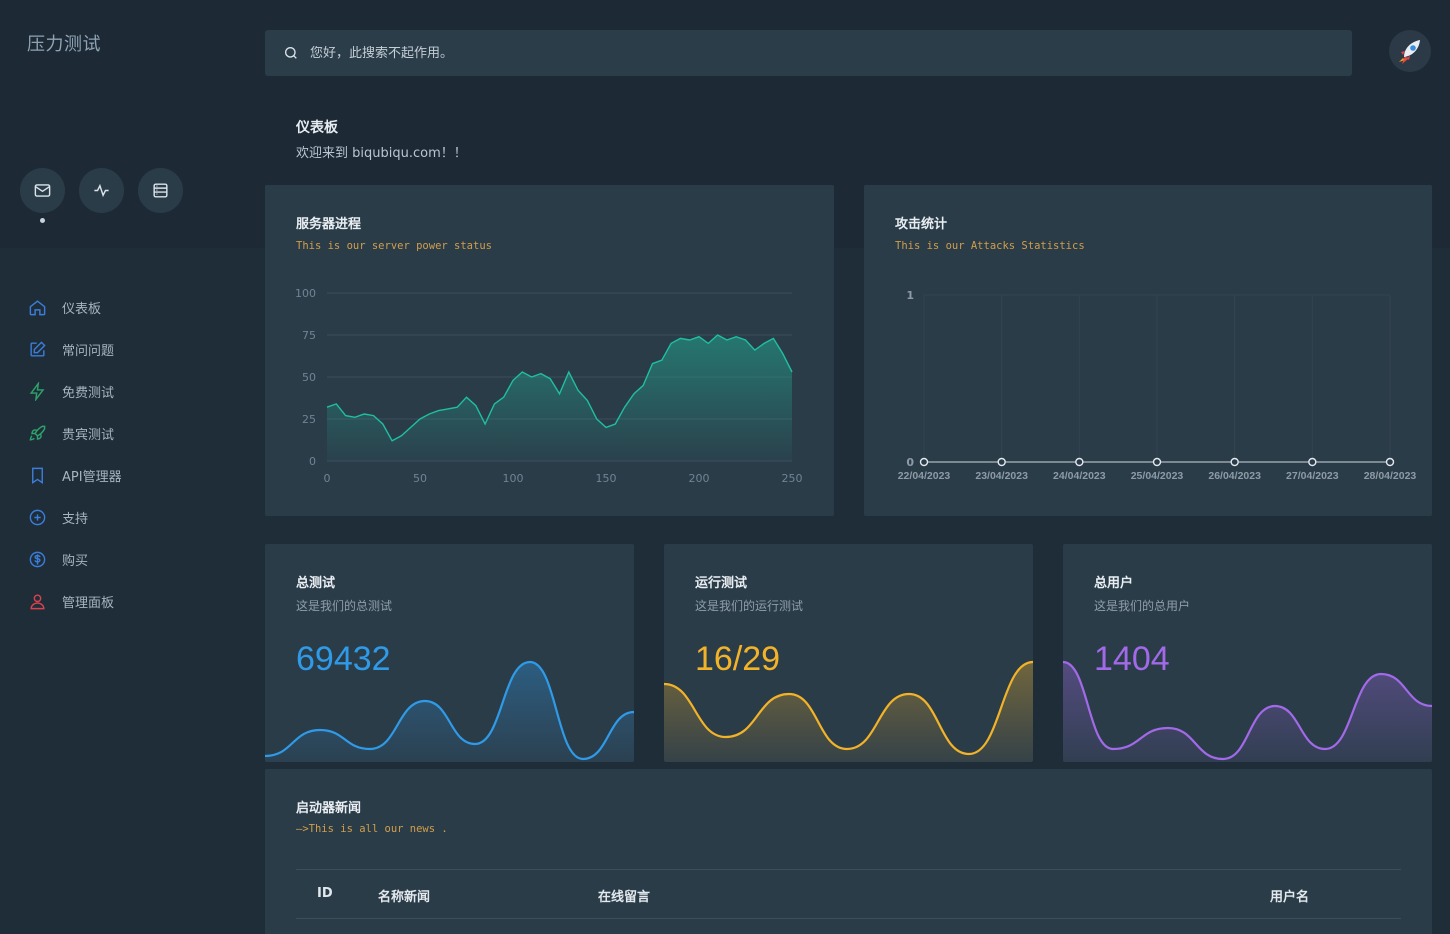  I want to click on bookmark-icon, so click(37, 475).